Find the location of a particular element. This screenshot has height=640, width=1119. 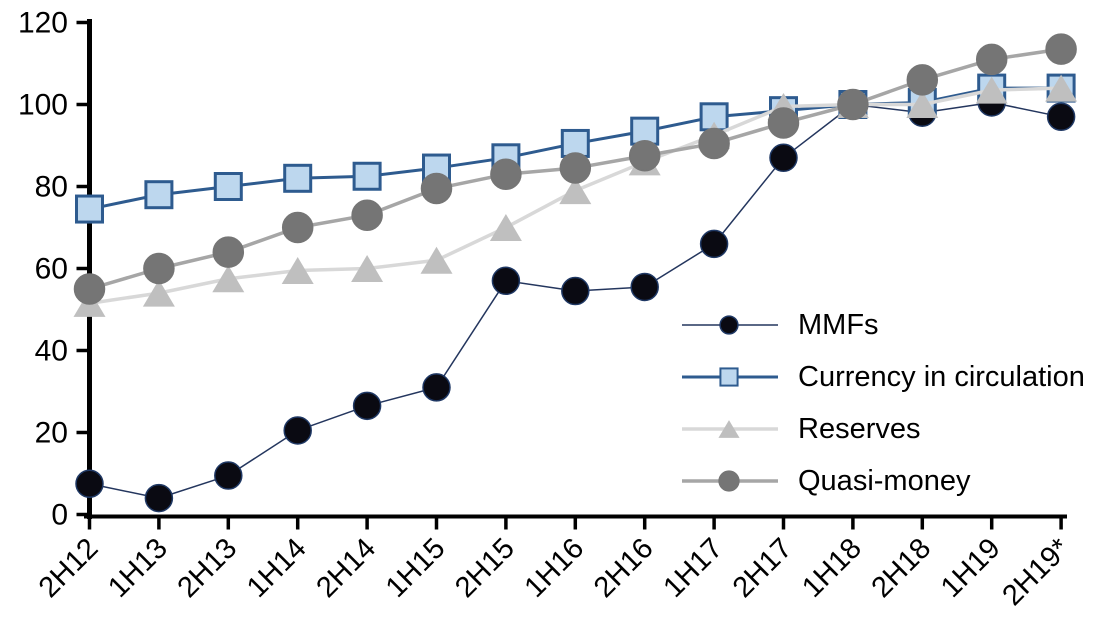

legend-label-quasi-money: Quasi-money is located at coordinates (884, 480).